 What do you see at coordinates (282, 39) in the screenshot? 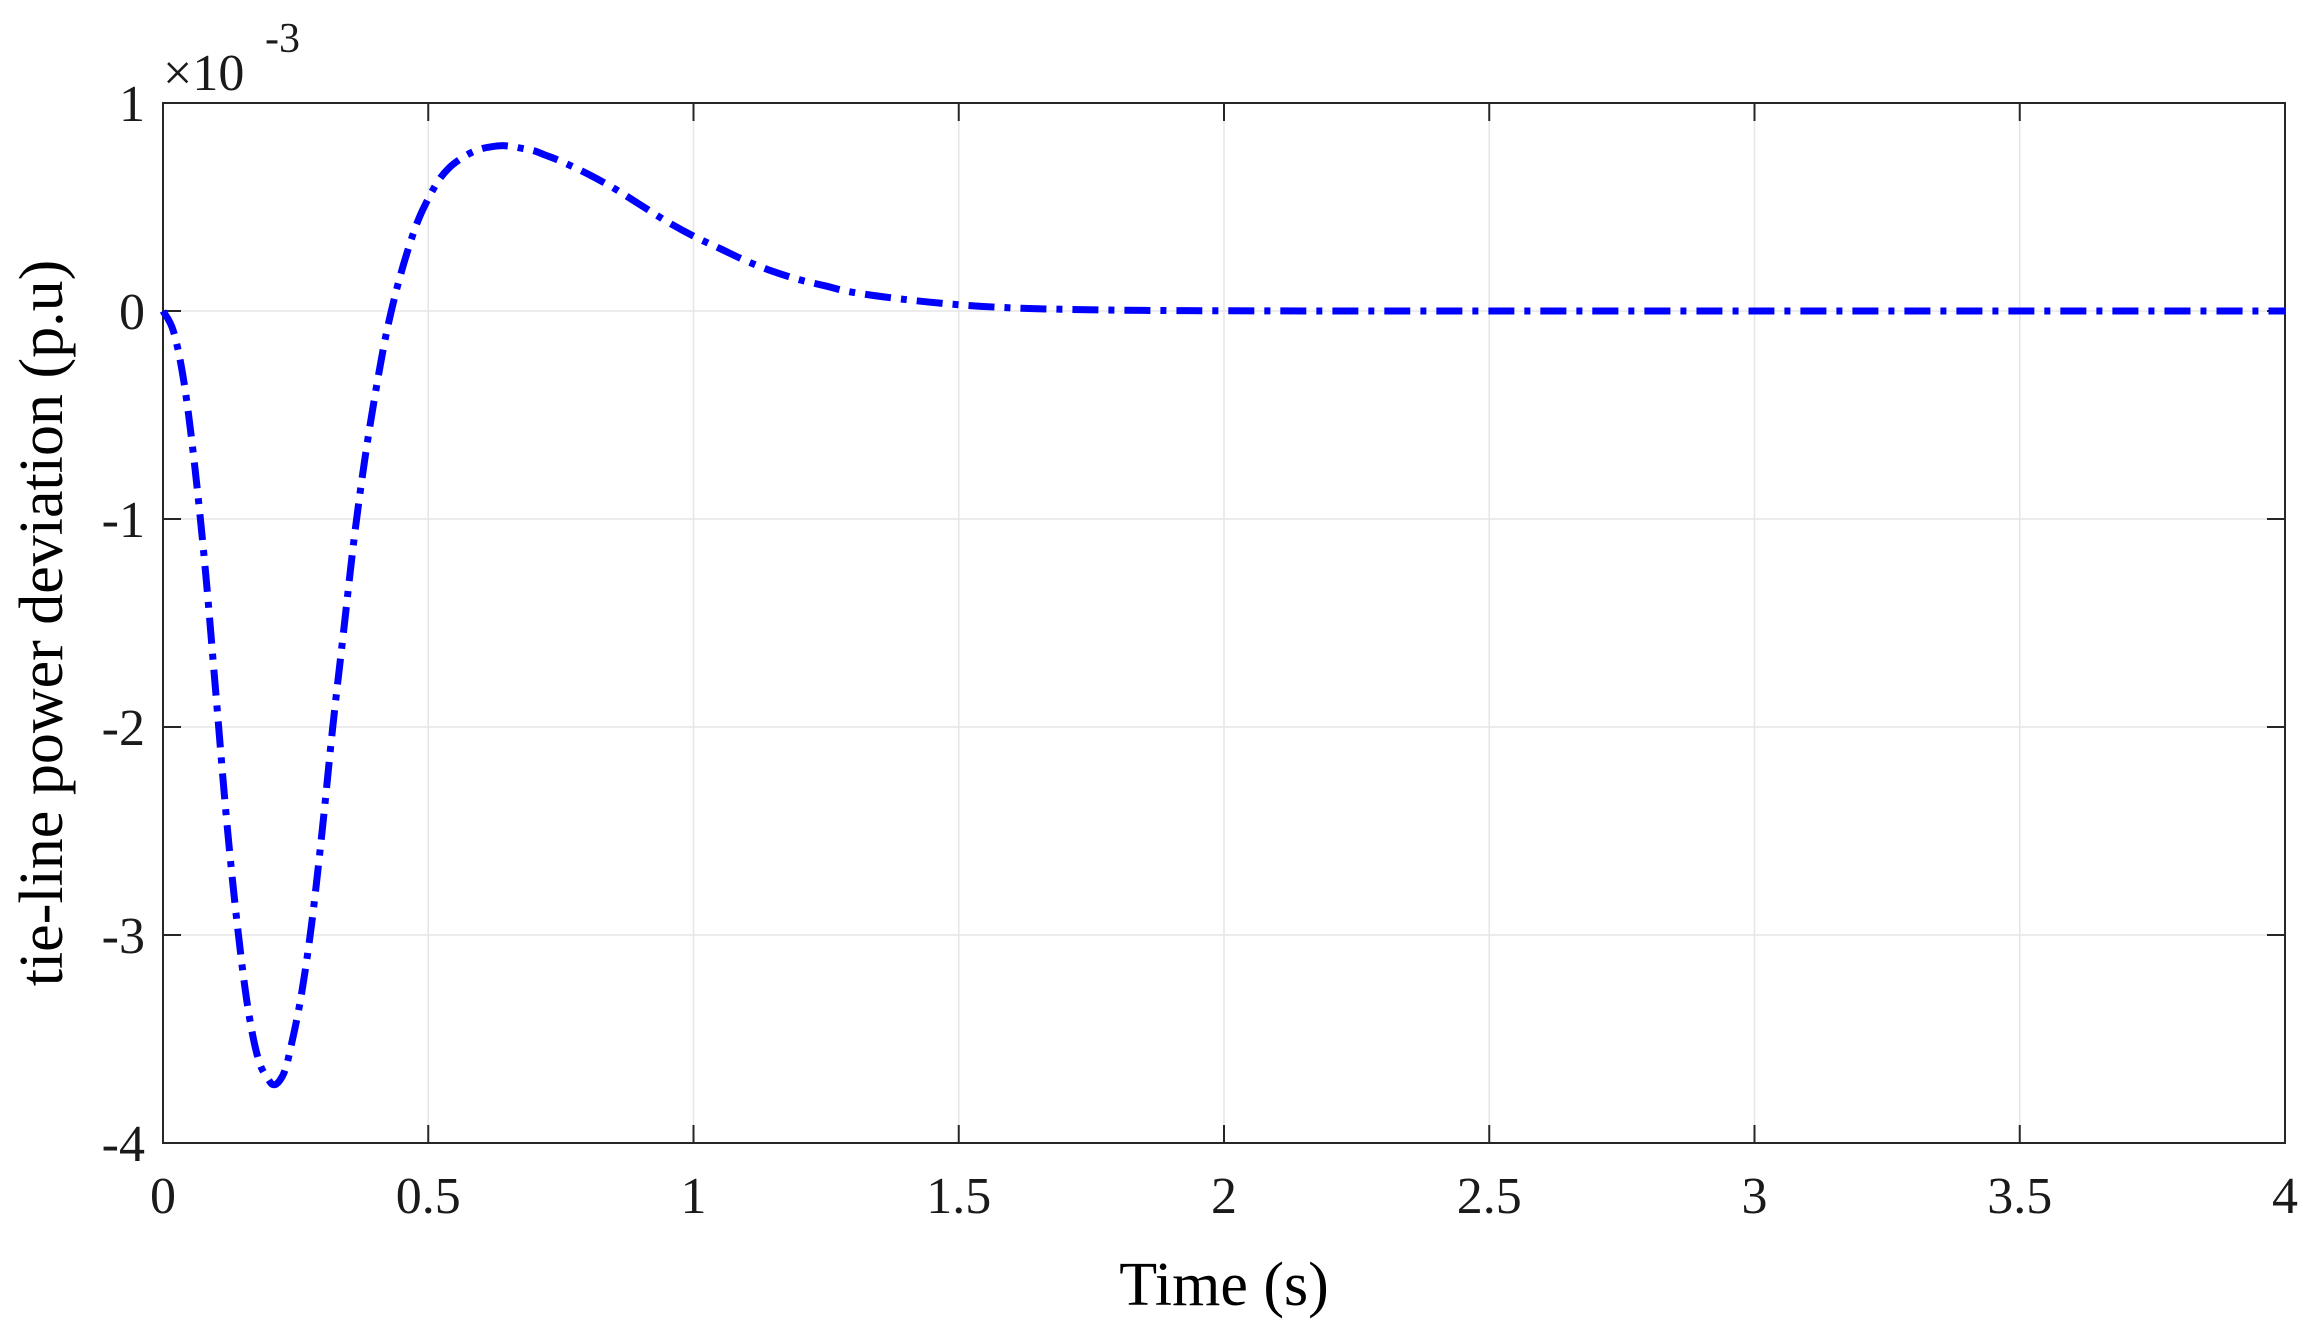
I see `y-exponent-power: -3` at bounding box center [282, 39].